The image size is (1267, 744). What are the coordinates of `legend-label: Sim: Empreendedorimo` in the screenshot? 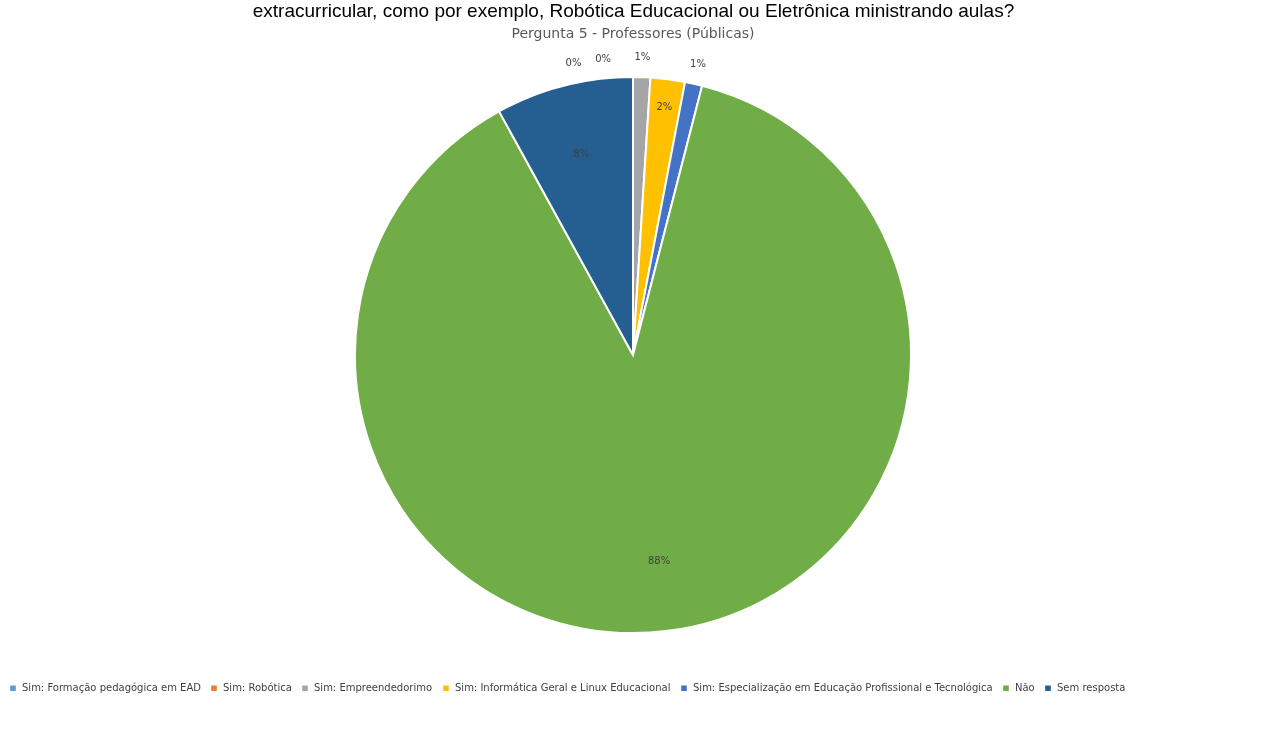 It's located at (373, 688).